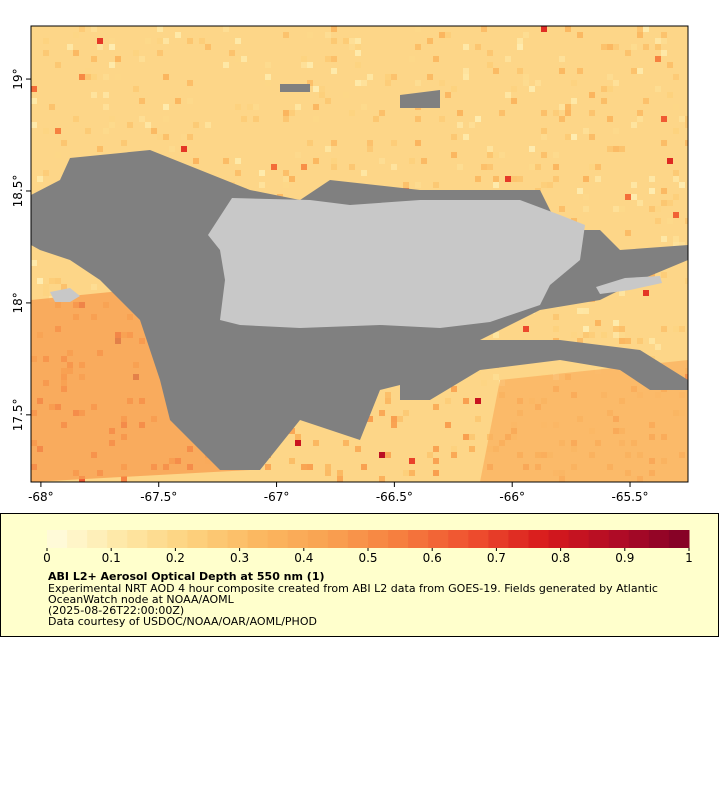 The width and height of the screenshot is (720, 804). What do you see at coordinates (689, 558) in the screenshot?
I see `colorbar-tick-label: 1` at bounding box center [689, 558].